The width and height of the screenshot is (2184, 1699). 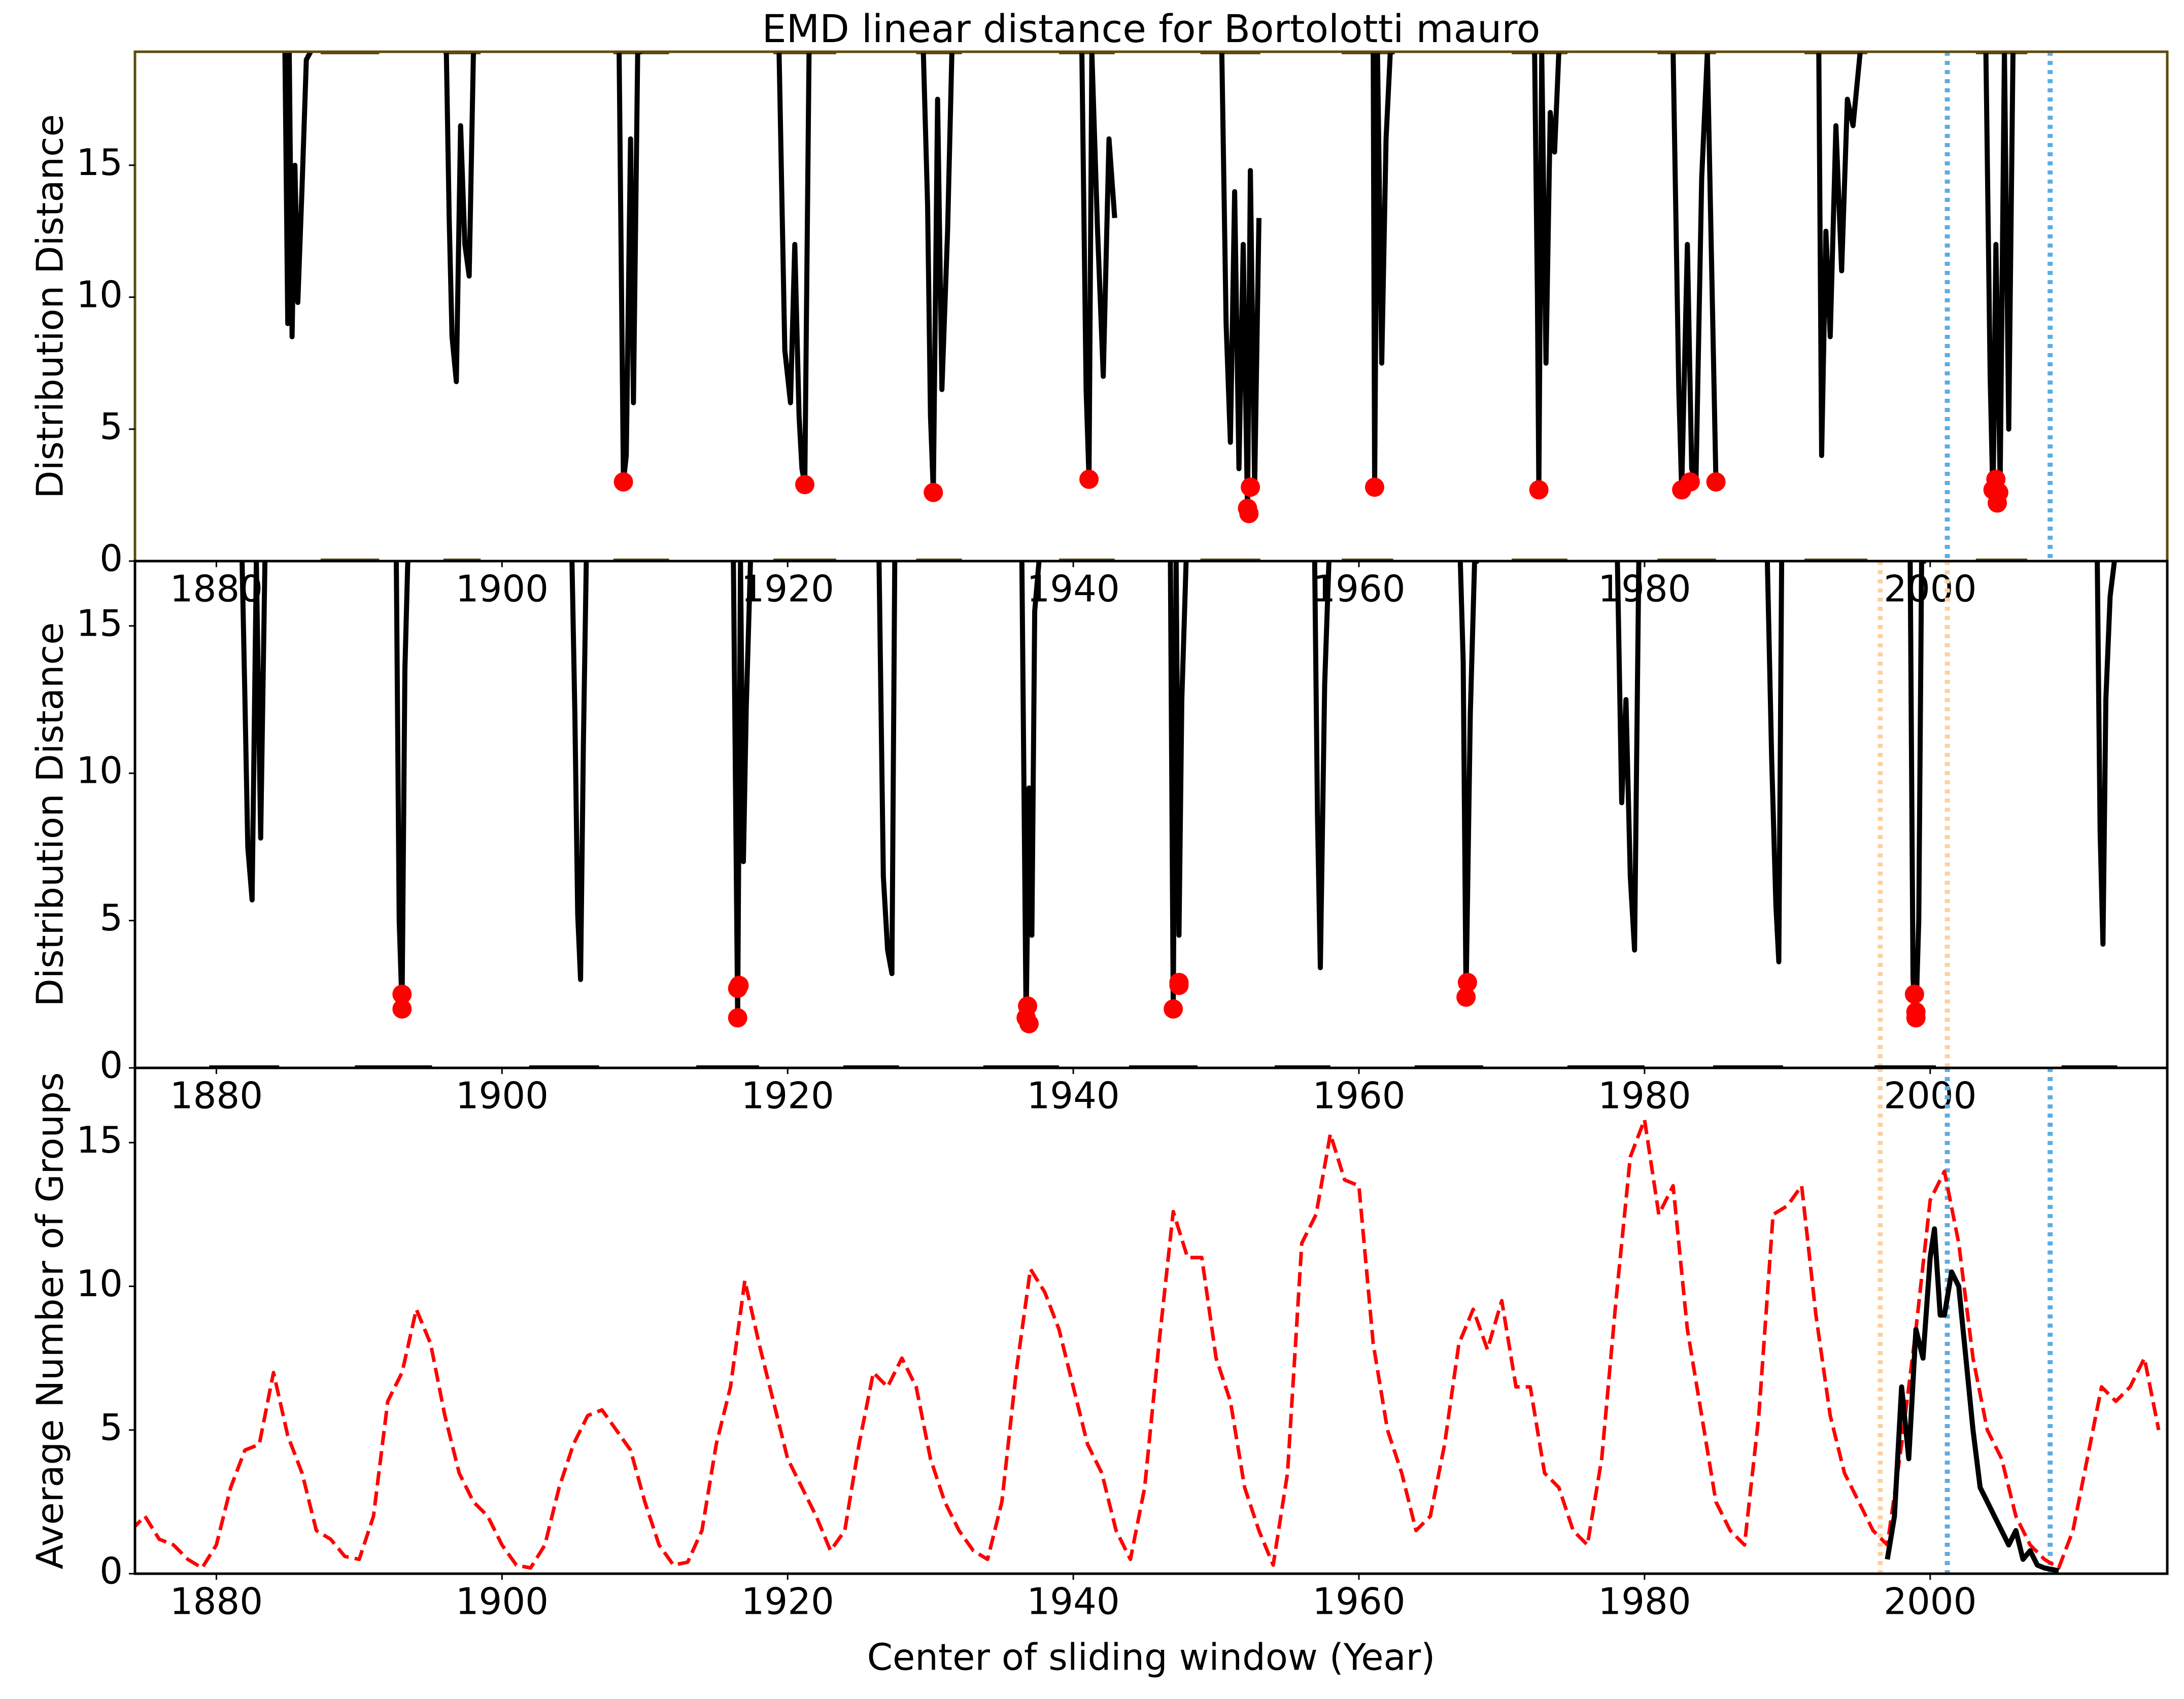 I want to click on chart-title: EMD linear distance for Bortolotti mauro, so click(x=1151, y=29).